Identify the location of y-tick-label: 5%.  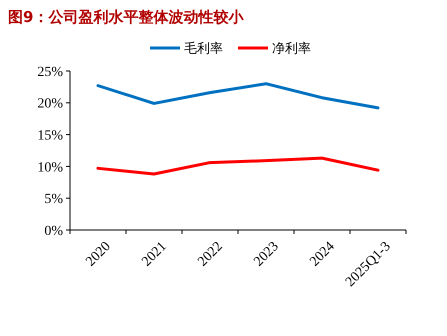
(54, 200).